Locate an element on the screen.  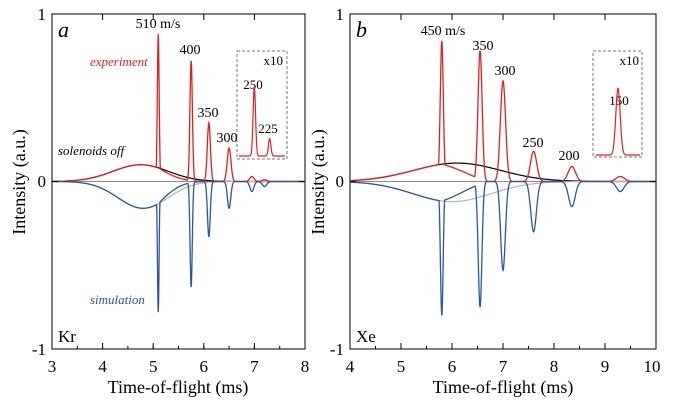
panel-b-x-tick-label: 4 is located at coordinates (350, 366).